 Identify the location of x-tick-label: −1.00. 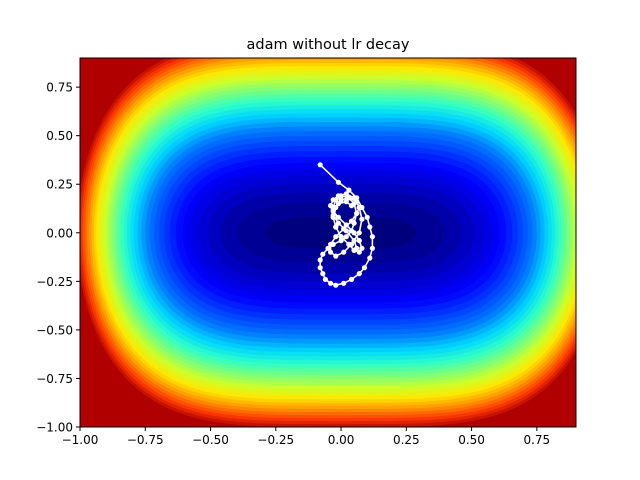
(80, 440).